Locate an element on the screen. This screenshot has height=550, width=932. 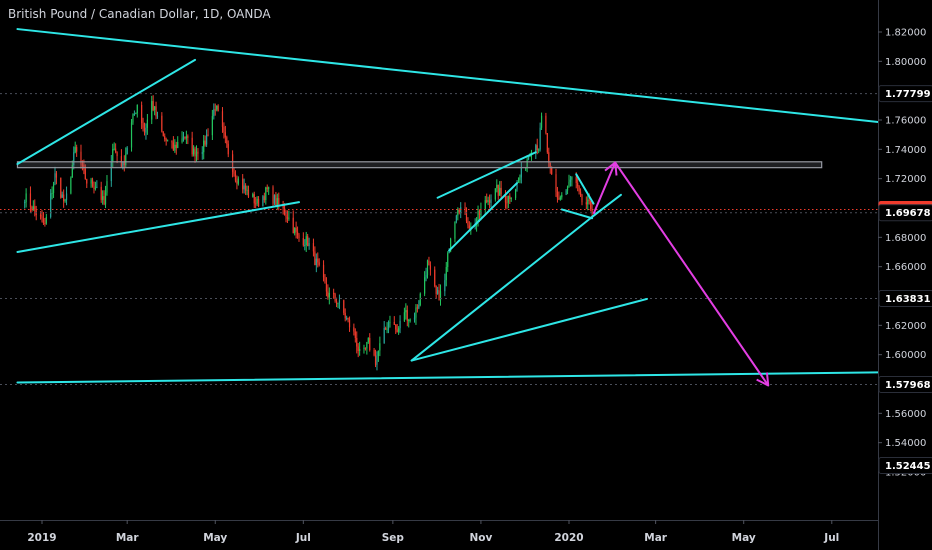
trendline-rising-support-steep is located at coordinates (504, 286).